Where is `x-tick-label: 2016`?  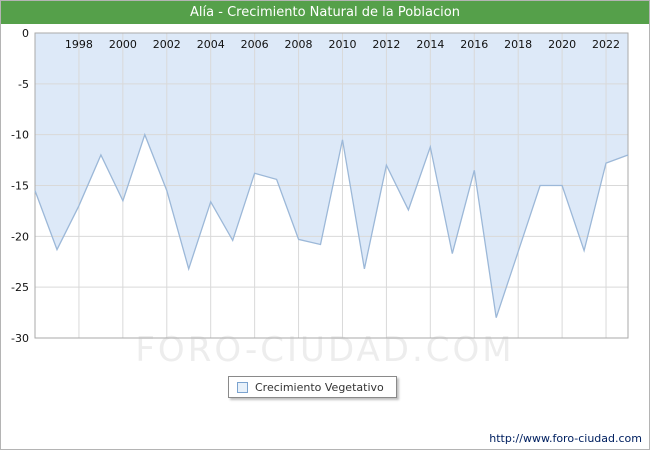
x-tick-label: 2016 is located at coordinates (474, 44).